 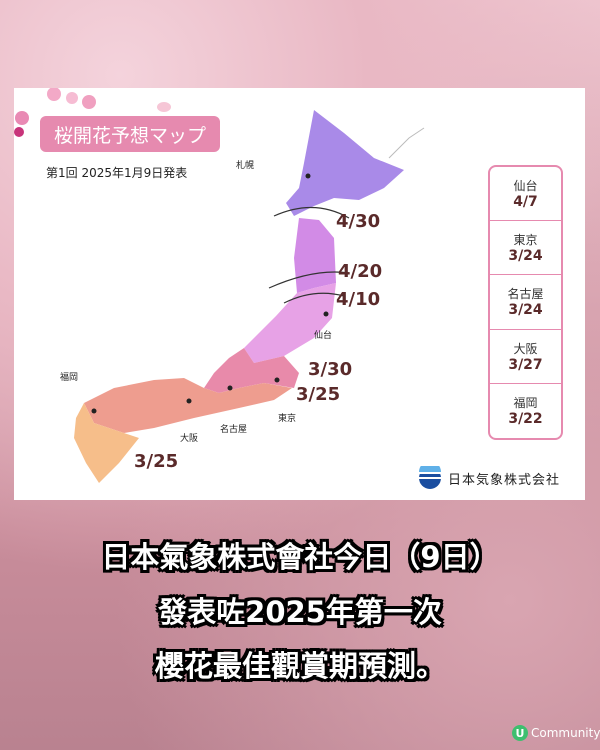 What do you see at coordinates (358, 221) in the screenshot?
I see `date-label: 4/30` at bounding box center [358, 221].